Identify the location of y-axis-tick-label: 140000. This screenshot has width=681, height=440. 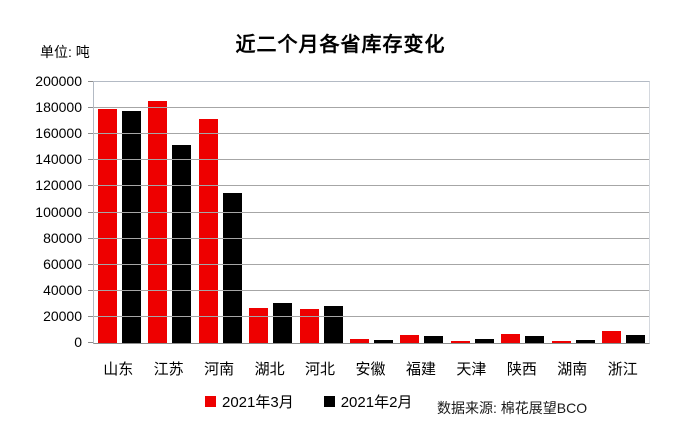
(58, 159).